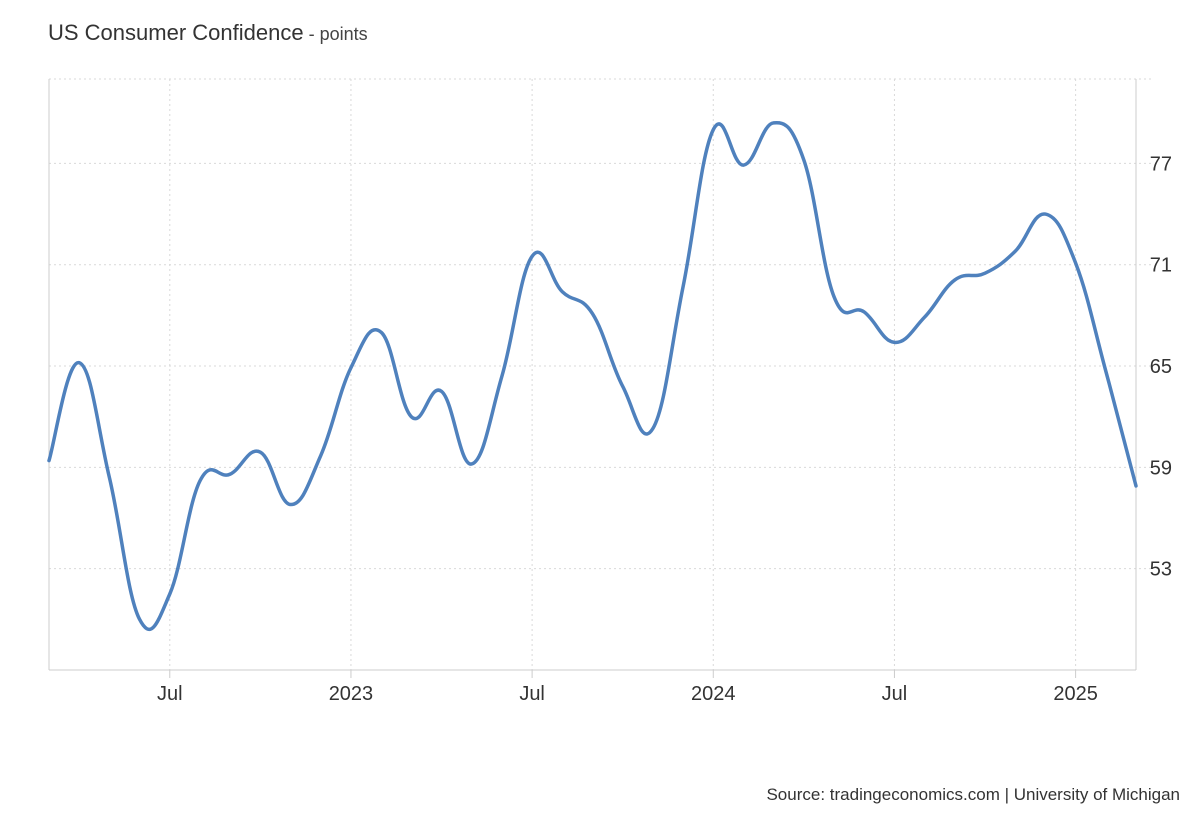 This screenshot has width=1200, height=820. Describe the element at coordinates (1161, 367) in the screenshot. I see `y-tick-label: 65` at that location.